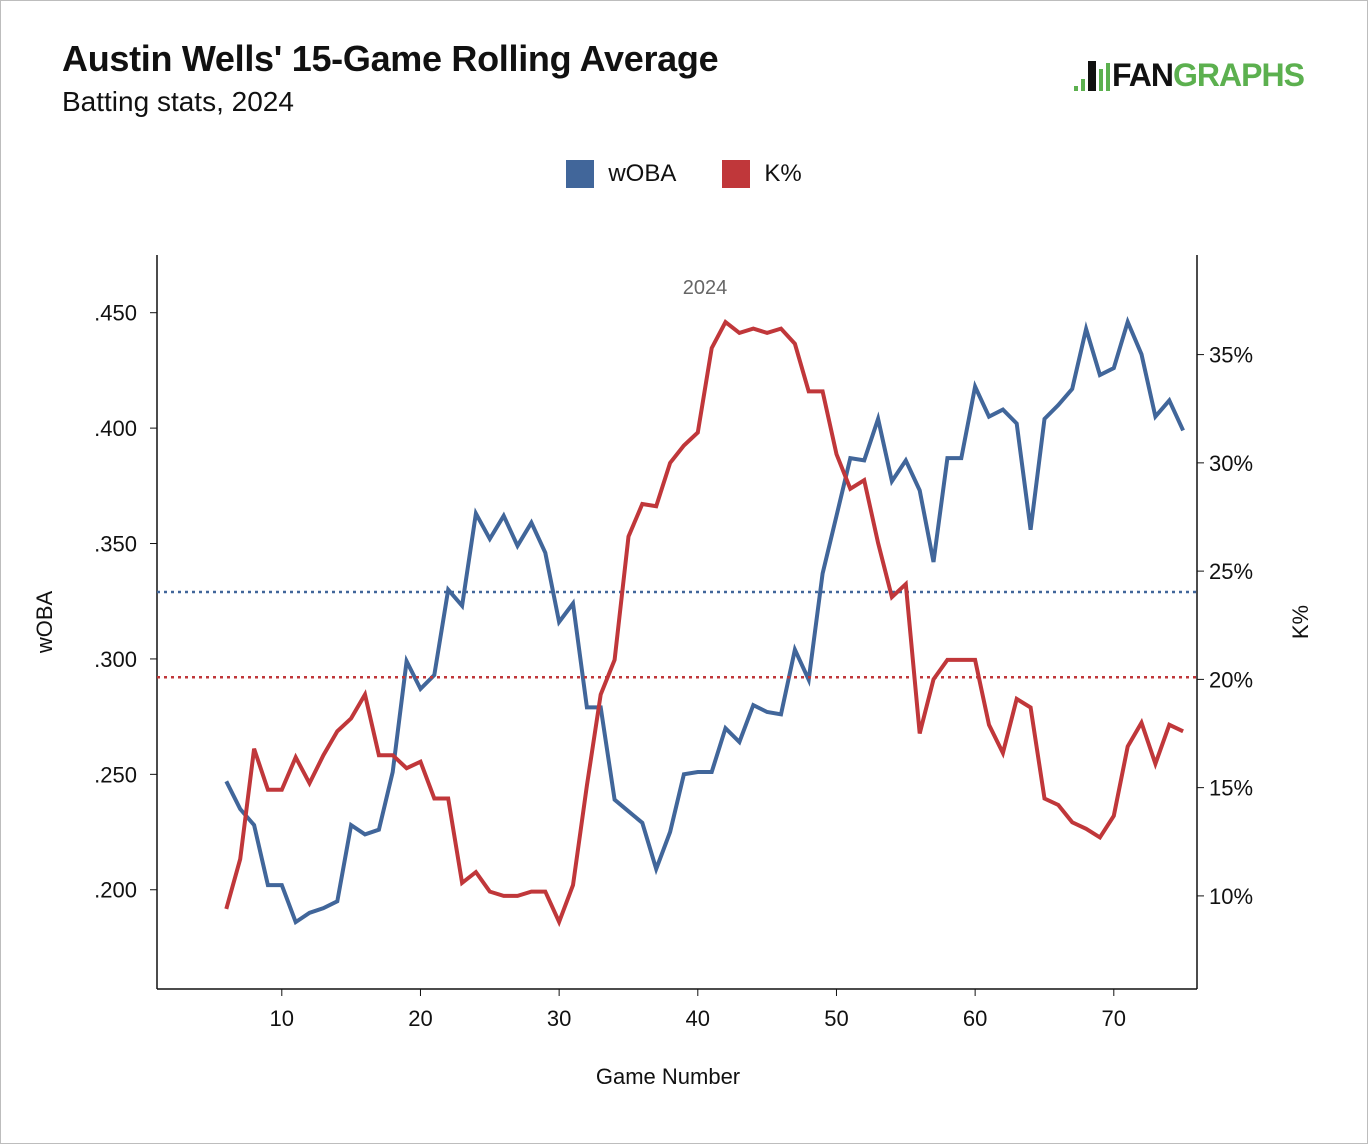 The width and height of the screenshot is (1368, 1144). Describe the element at coordinates (115, 313) in the screenshot. I see `y-left-tick-label: .450` at that location.